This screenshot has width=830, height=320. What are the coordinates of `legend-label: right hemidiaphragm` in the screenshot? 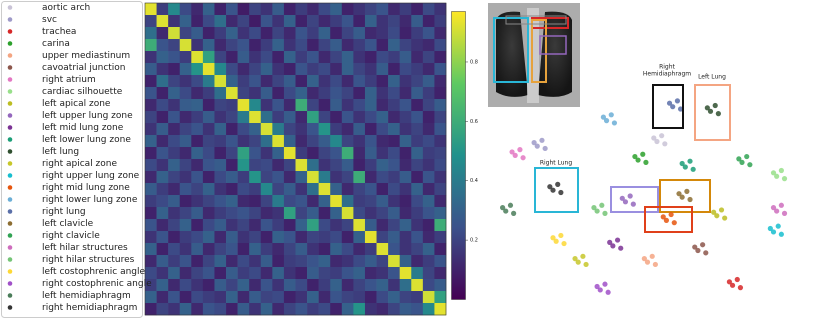 It's located at (89, 308).